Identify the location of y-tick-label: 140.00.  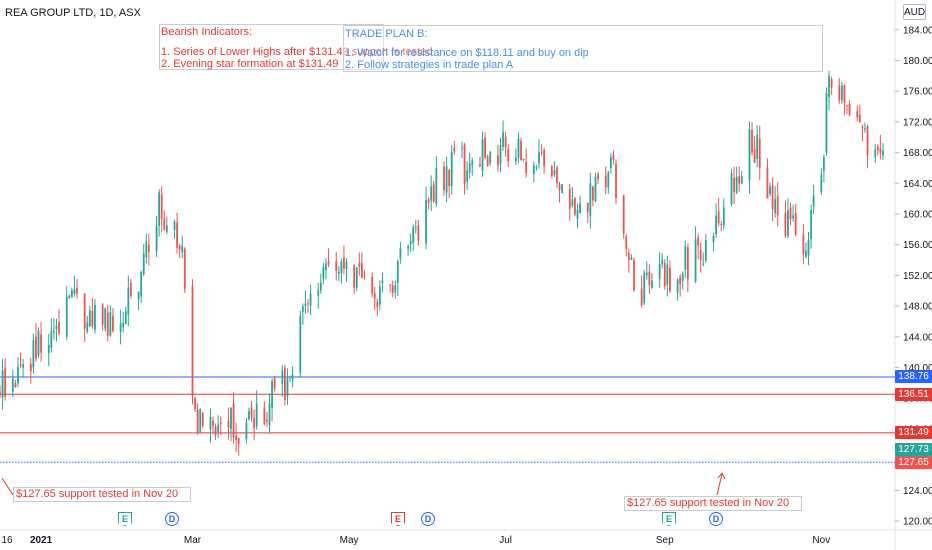
(917, 368).